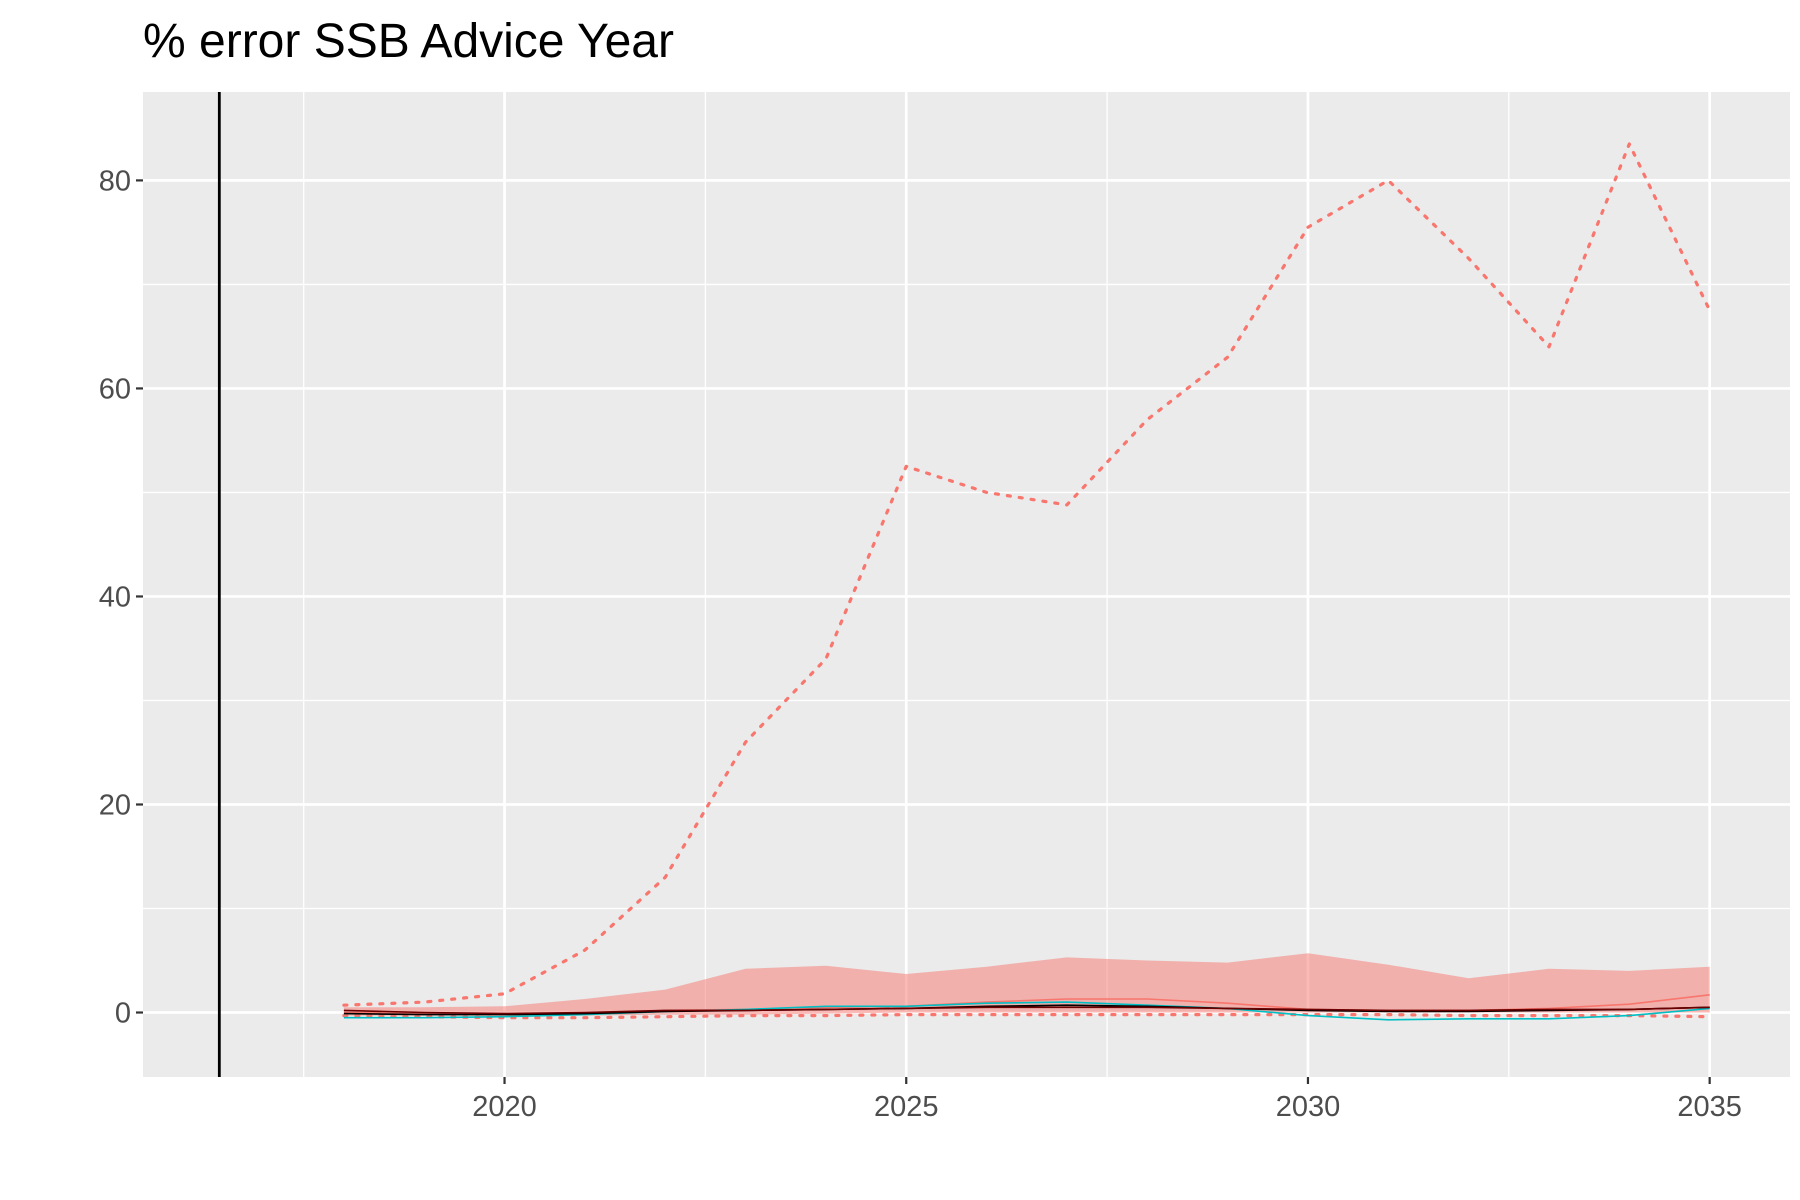 This screenshot has width=1800, height=1200. Describe the element at coordinates (408, 41) in the screenshot. I see `chart-title: % error SSB Advice Year` at that location.